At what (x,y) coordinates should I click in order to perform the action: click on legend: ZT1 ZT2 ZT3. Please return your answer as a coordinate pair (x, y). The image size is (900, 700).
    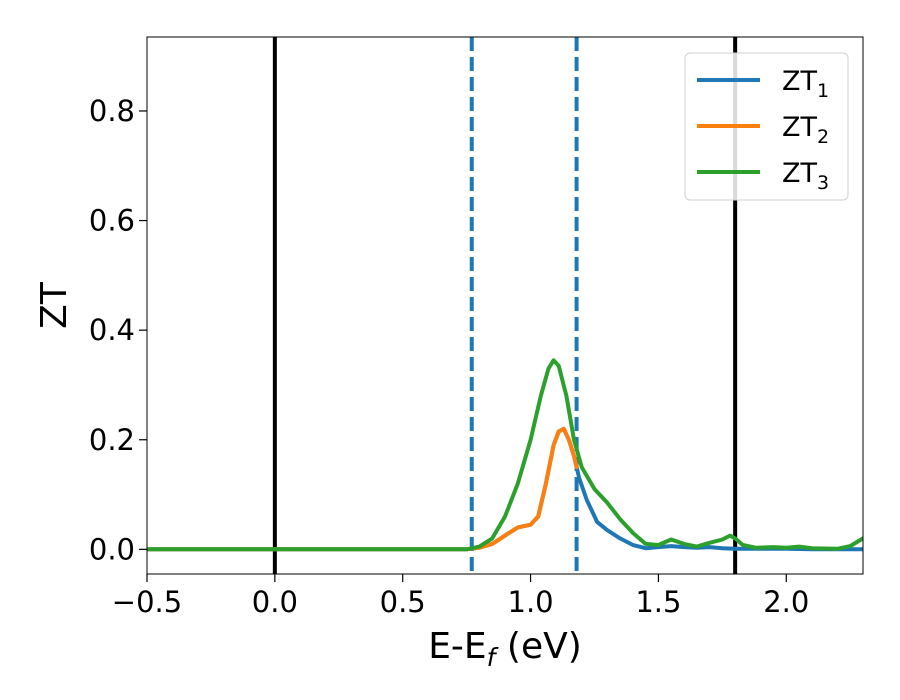
    Looking at the image, I should click on (766, 126).